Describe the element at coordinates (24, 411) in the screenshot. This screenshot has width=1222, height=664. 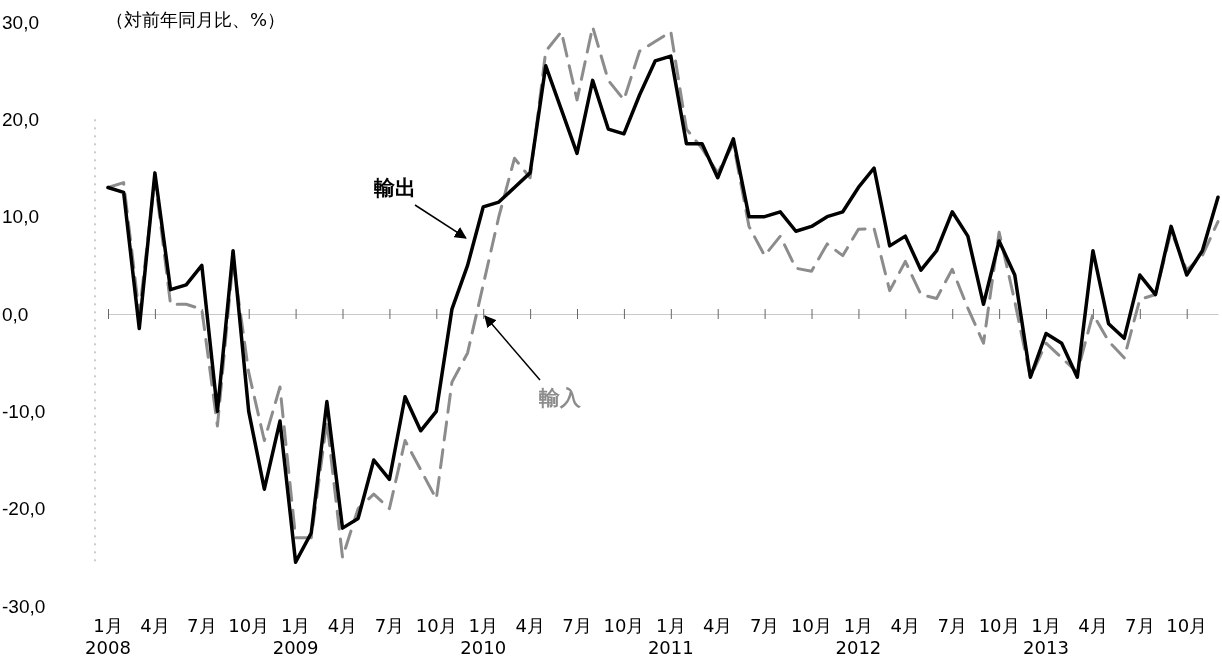
I see `y-tick-label: -10,0` at that location.